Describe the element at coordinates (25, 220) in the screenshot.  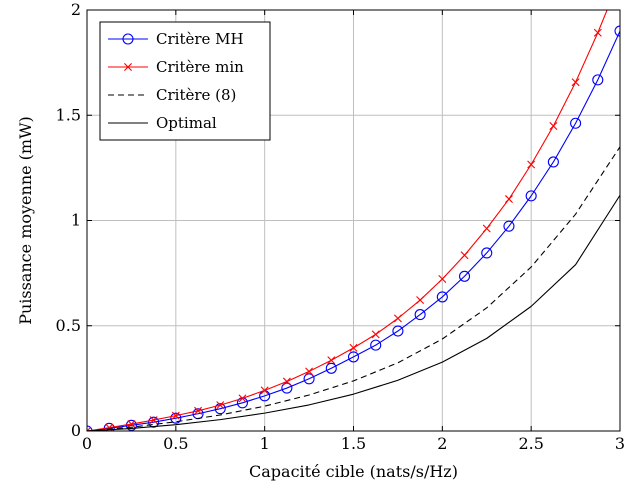
I see `y-axis-label: Puissance moyenne (mW)` at that location.